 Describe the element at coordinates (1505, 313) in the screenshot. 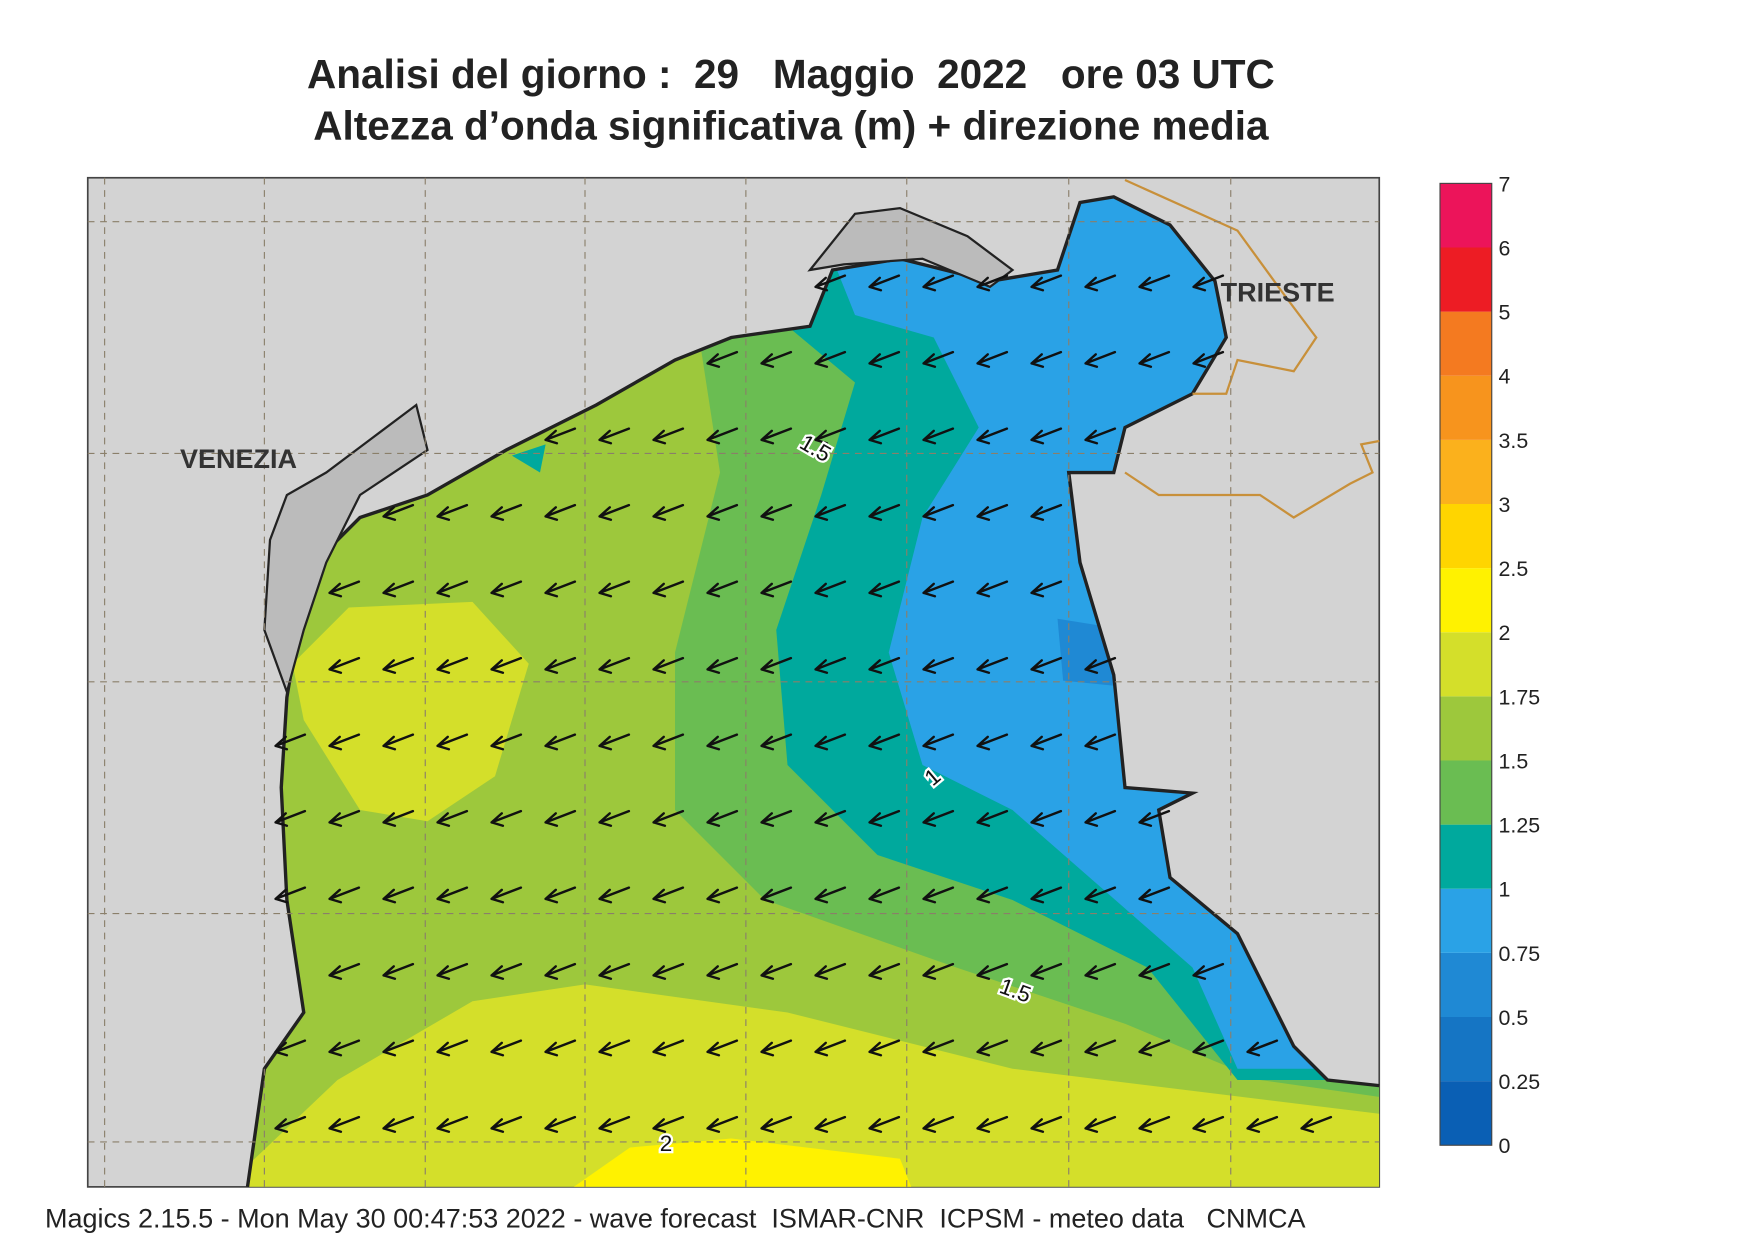

I see `colorbar-label: 5` at that location.